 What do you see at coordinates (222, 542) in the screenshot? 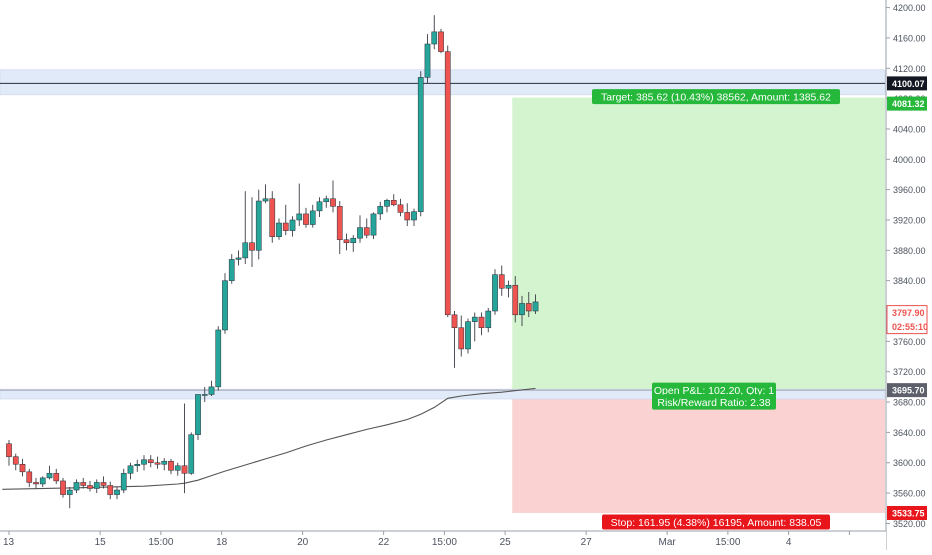
I see `time-tick-label: 18` at bounding box center [222, 542].